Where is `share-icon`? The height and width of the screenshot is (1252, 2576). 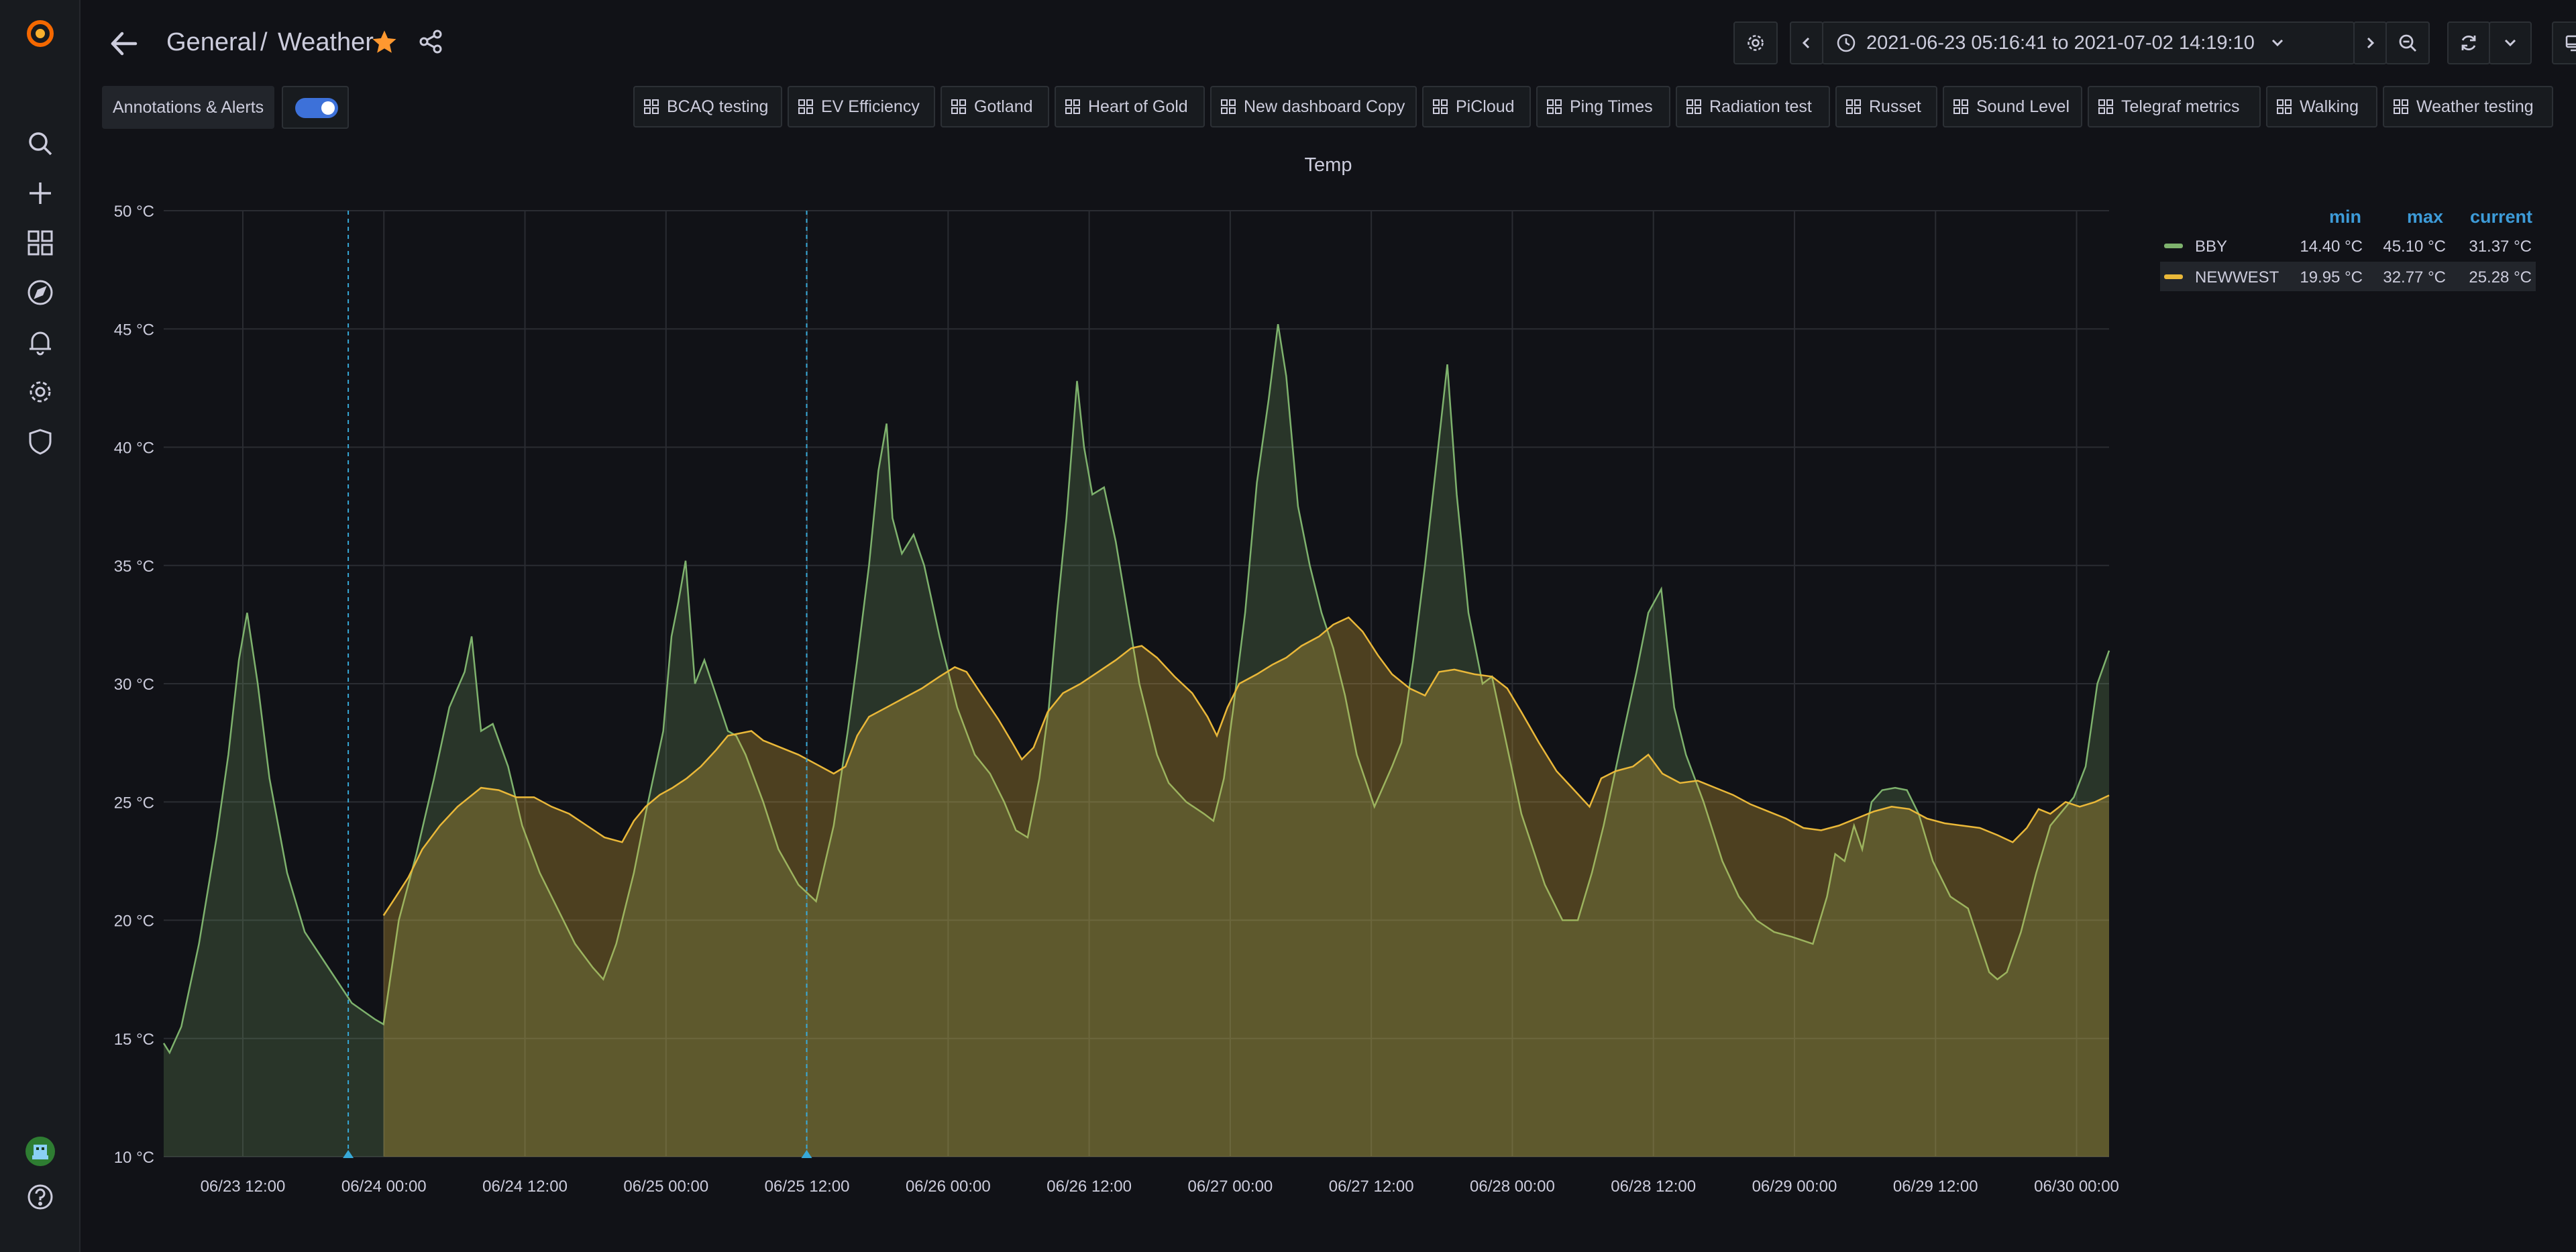
share-icon is located at coordinates (430, 41).